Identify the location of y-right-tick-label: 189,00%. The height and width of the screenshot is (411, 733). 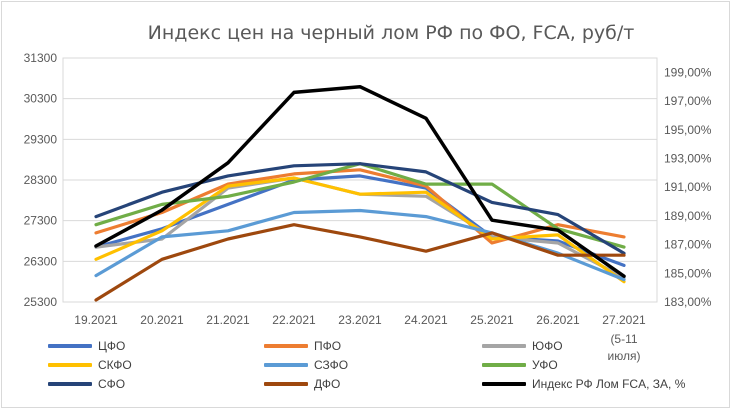
(688, 216).